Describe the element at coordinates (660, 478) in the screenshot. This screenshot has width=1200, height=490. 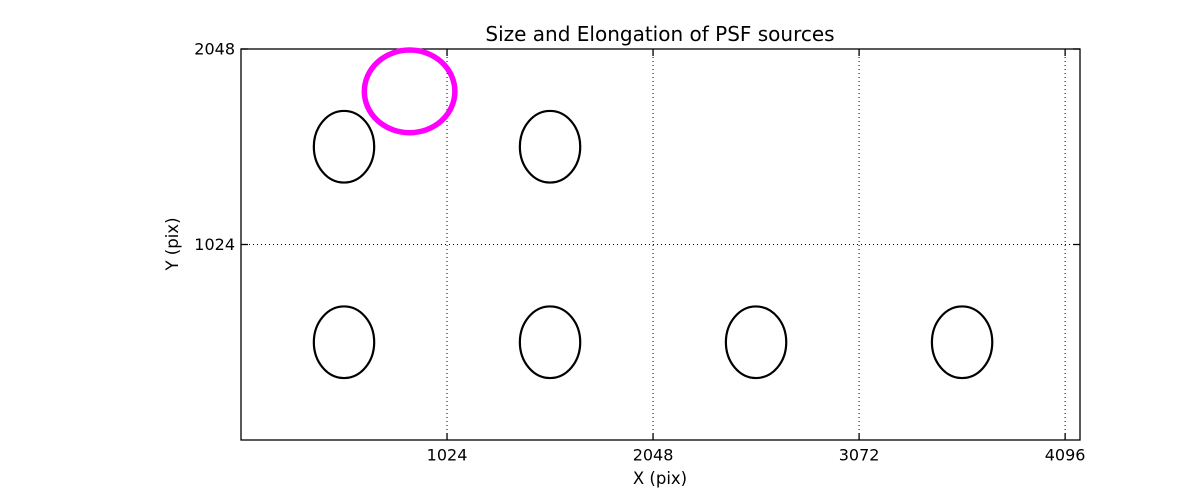
I see `x-axis-label: X (pix)` at that location.